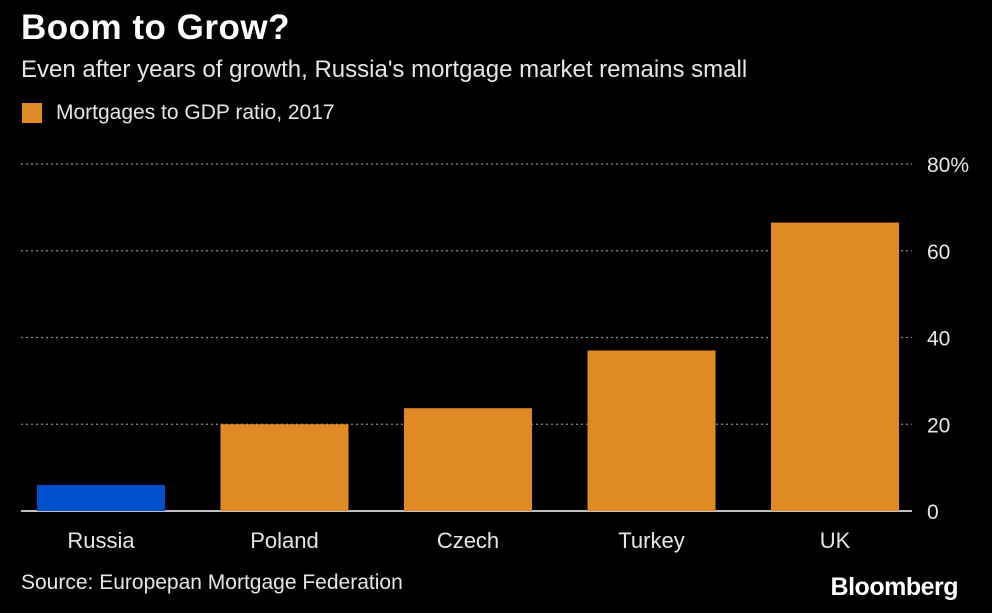 Image resolution: width=992 pixels, height=613 pixels. Describe the element at coordinates (155, 27) in the screenshot. I see `chart-title: Boom to Grow?` at that location.